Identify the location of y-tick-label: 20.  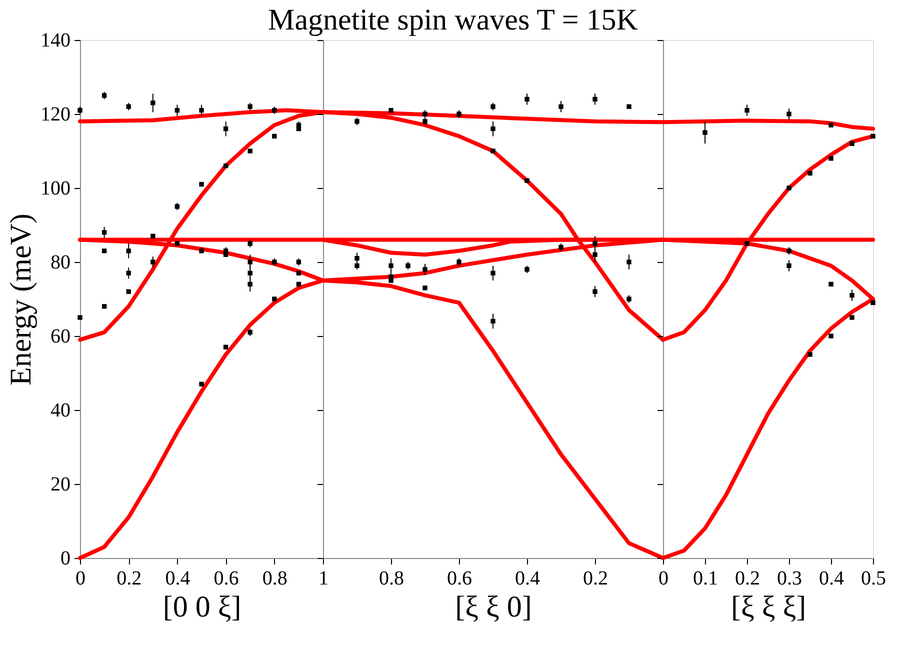
(60, 485).